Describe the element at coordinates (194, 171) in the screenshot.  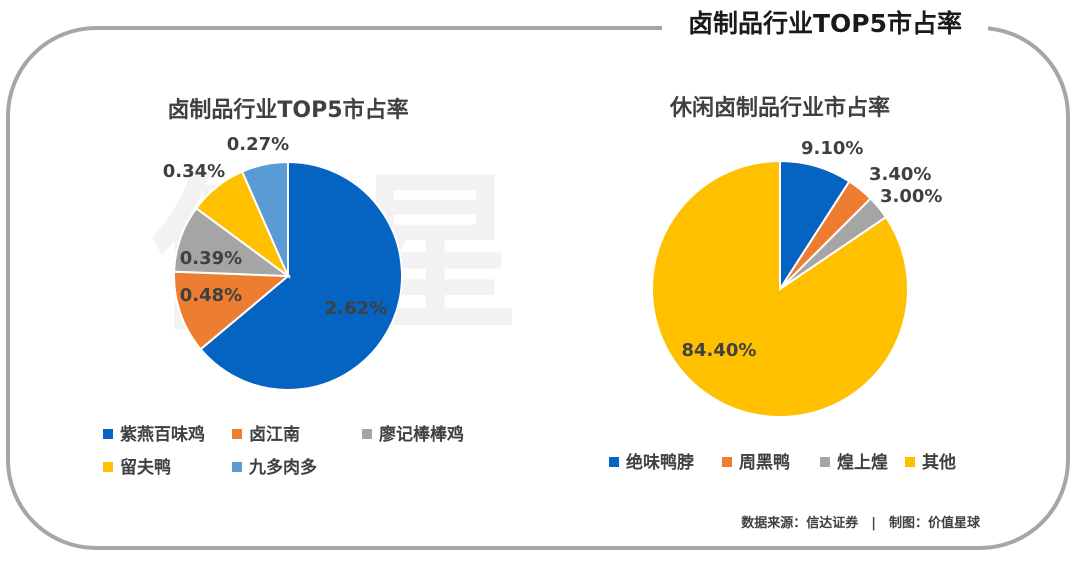
I see `top5-data-label: 0.34%` at that location.